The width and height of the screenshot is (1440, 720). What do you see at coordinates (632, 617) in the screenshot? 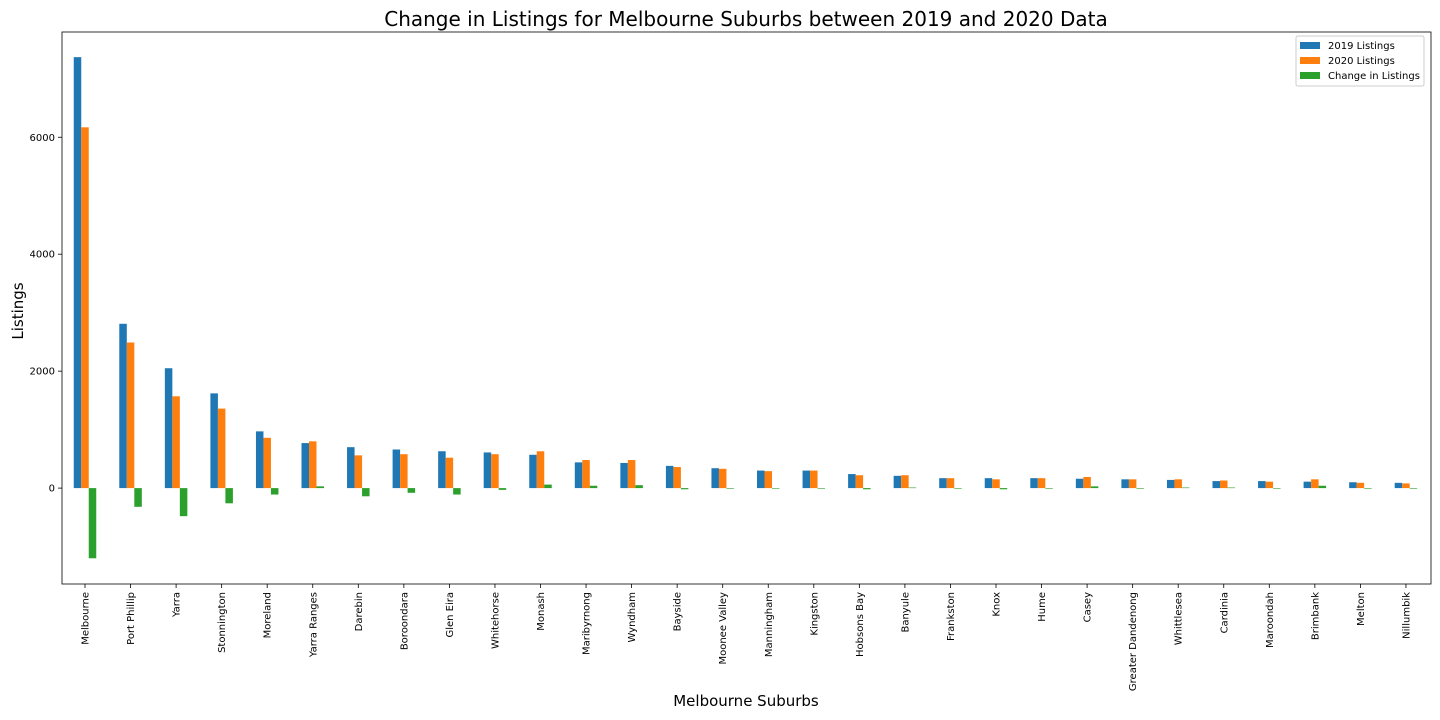
I see `x-tick-label: Wyndham` at bounding box center [632, 617].